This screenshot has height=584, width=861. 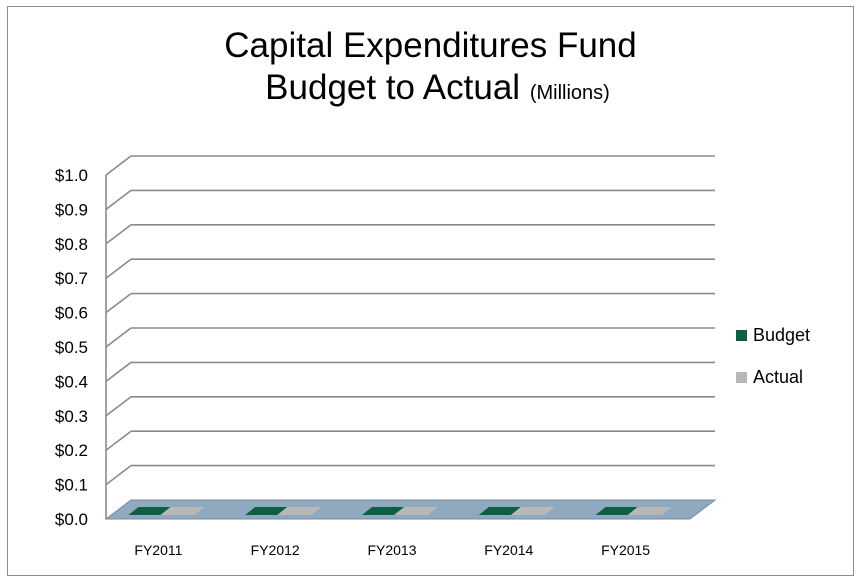 What do you see at coordinates (71, 416) in the screenshot?
I see `y-tick-label: $0.3` at bounding box center [71, 416].